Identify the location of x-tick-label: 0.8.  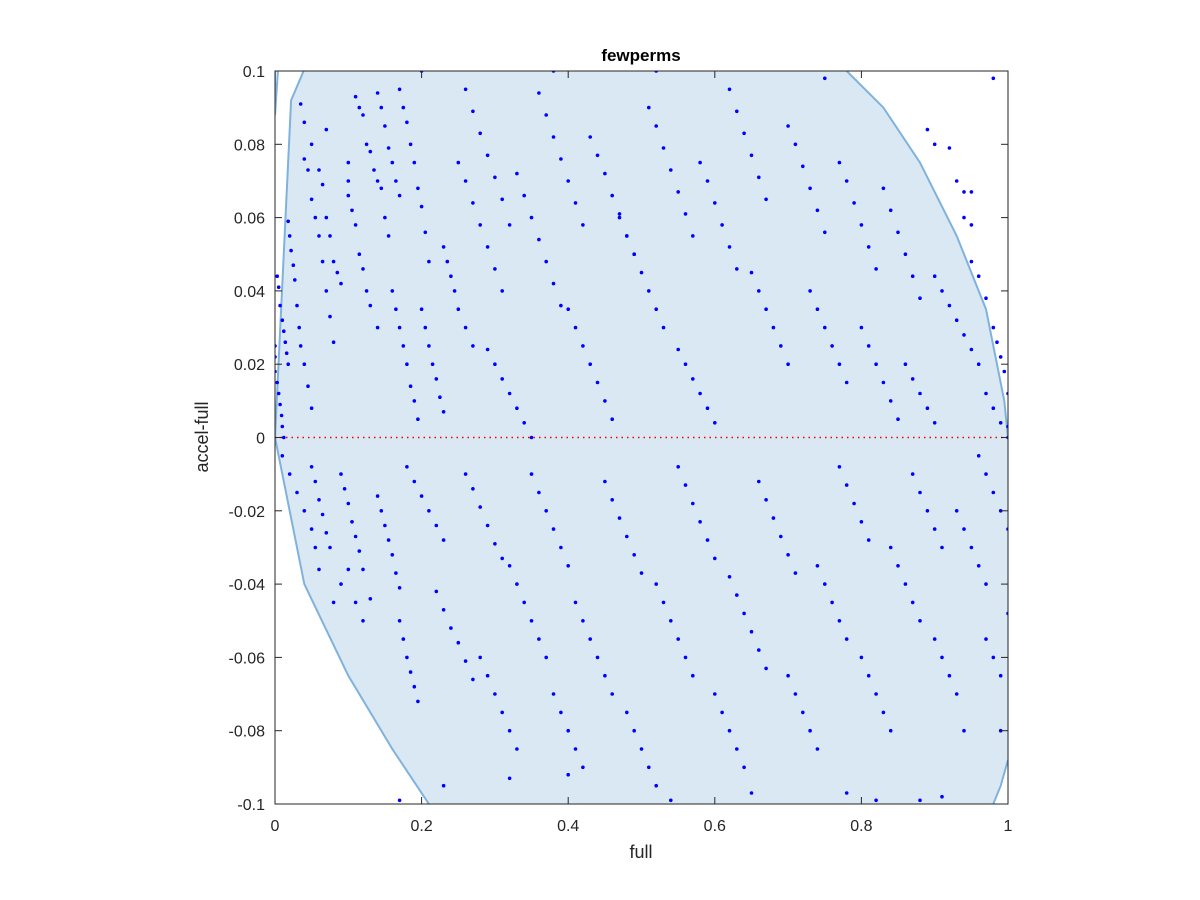
(861, 826).